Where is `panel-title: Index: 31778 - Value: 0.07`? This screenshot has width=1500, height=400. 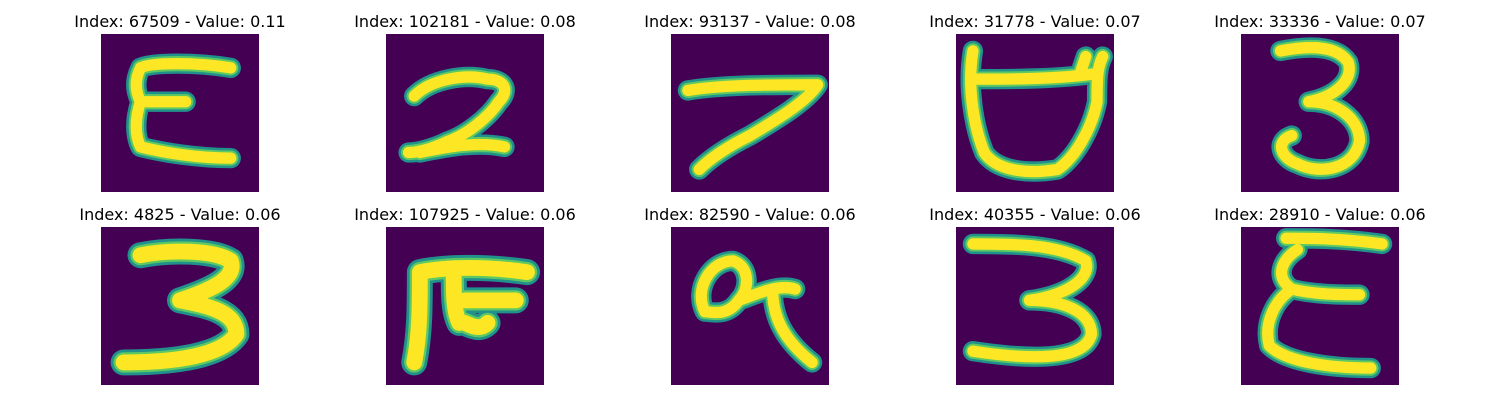 panel-title: Index: 31778 - Value: 0.07 is located at coordinates (1035, 21).